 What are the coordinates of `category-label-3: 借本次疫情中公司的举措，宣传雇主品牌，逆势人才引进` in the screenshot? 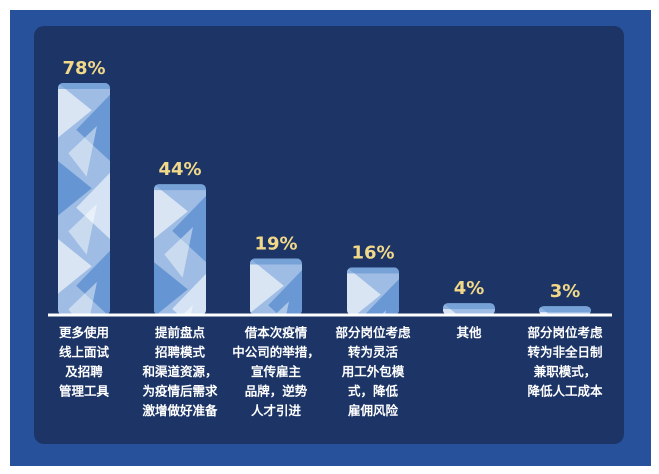 It's located at (276, 371).